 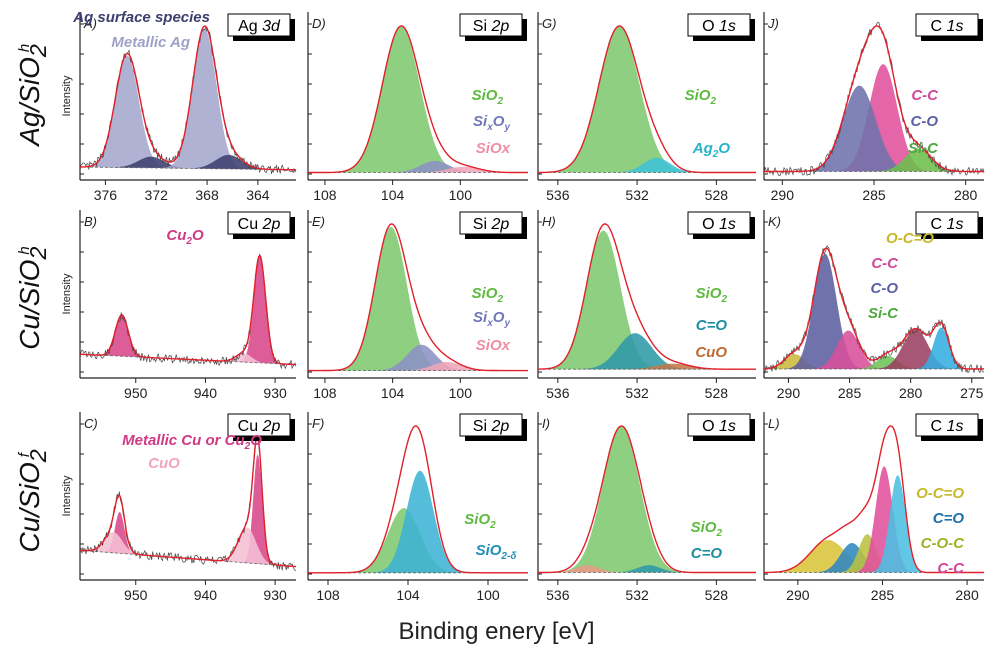 I want to click on component-label: Ag surface species, so click(x=141, y=17).